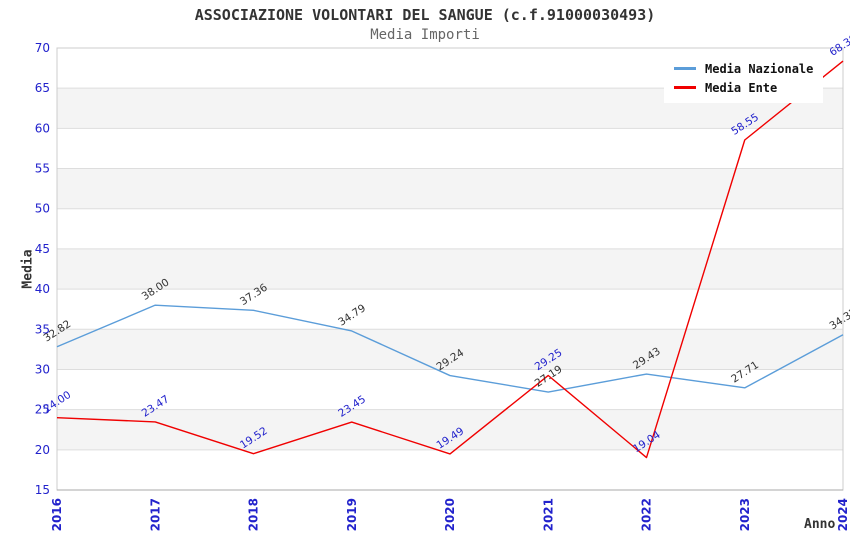  What do you see at coordinates (425, 35) in the screenshot?
I see `chart-subtitle: Media Importi` at bounding box center [425, 35].